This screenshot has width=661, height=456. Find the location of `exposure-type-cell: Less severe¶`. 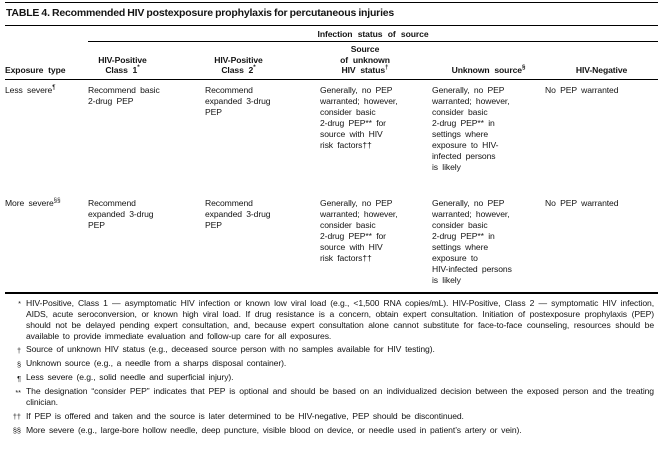

exposure-type-cell: Less severe¶ is located at coordinates (46, 136).